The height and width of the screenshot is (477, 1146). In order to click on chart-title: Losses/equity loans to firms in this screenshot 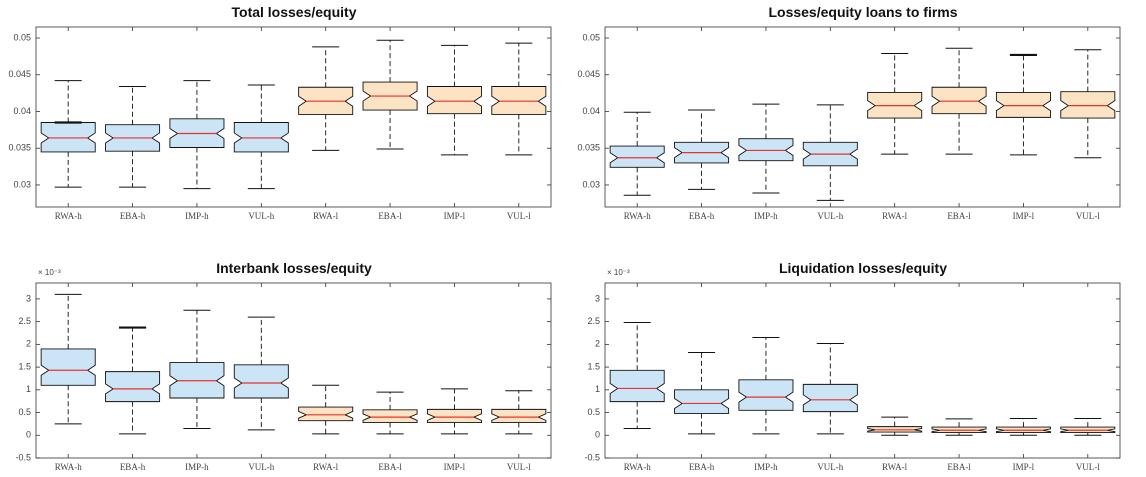, I will do `click(862, 12)`.